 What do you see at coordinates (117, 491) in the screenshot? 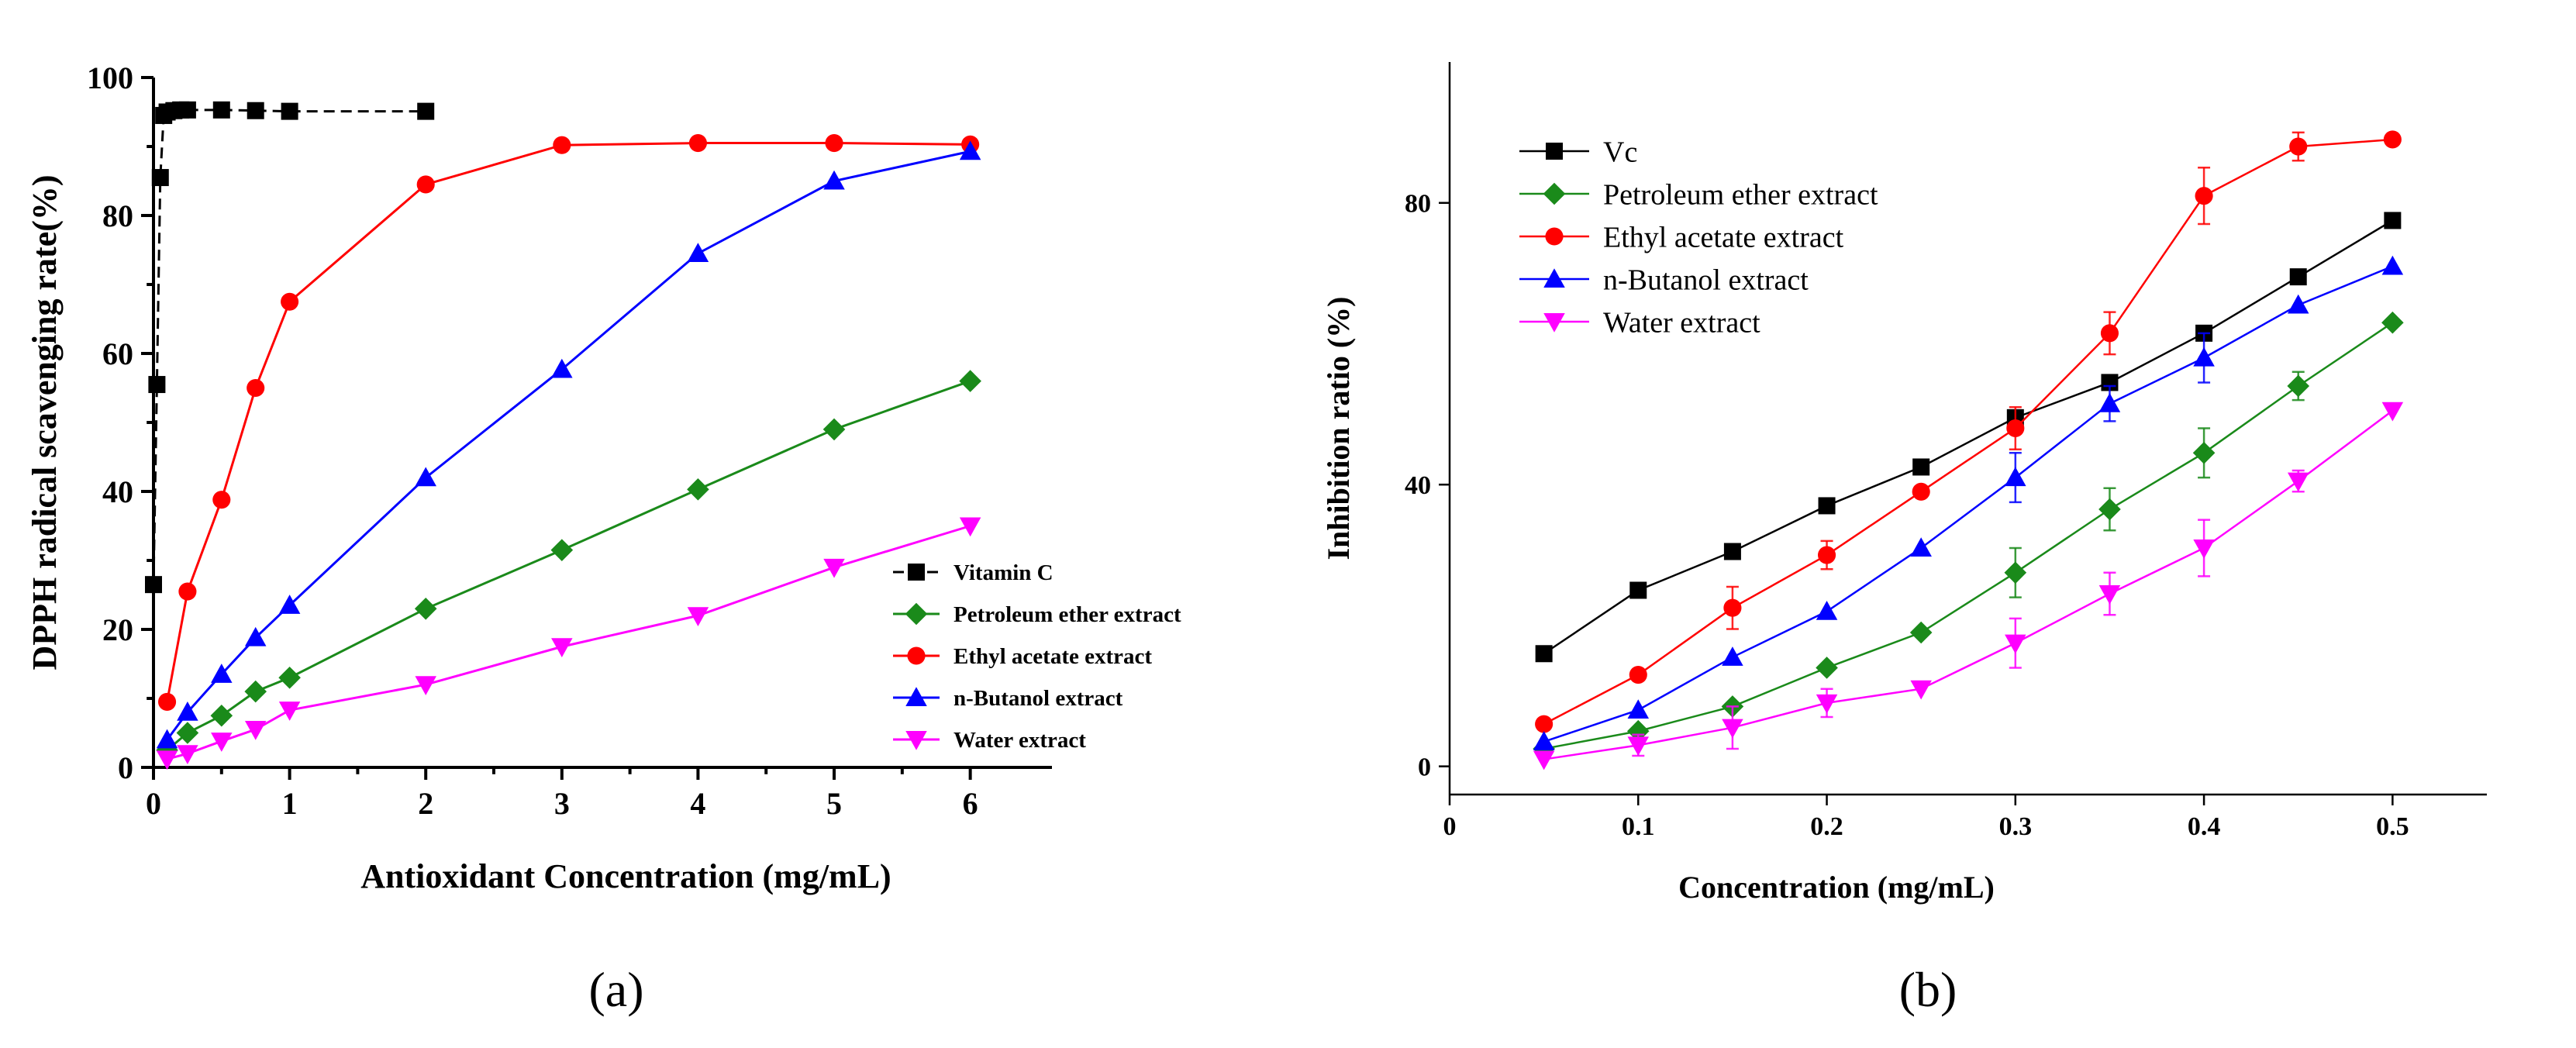
I see `y-tick-label: 40` at bounding box center [117, 491].